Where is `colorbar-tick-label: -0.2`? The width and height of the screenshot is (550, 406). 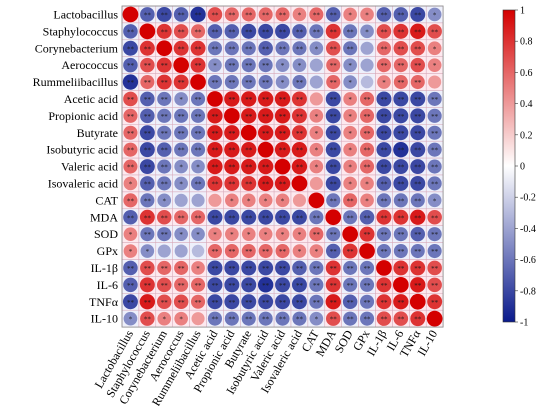 colorbar-tick-label: -0.2 is located at coordinates (528, 198).